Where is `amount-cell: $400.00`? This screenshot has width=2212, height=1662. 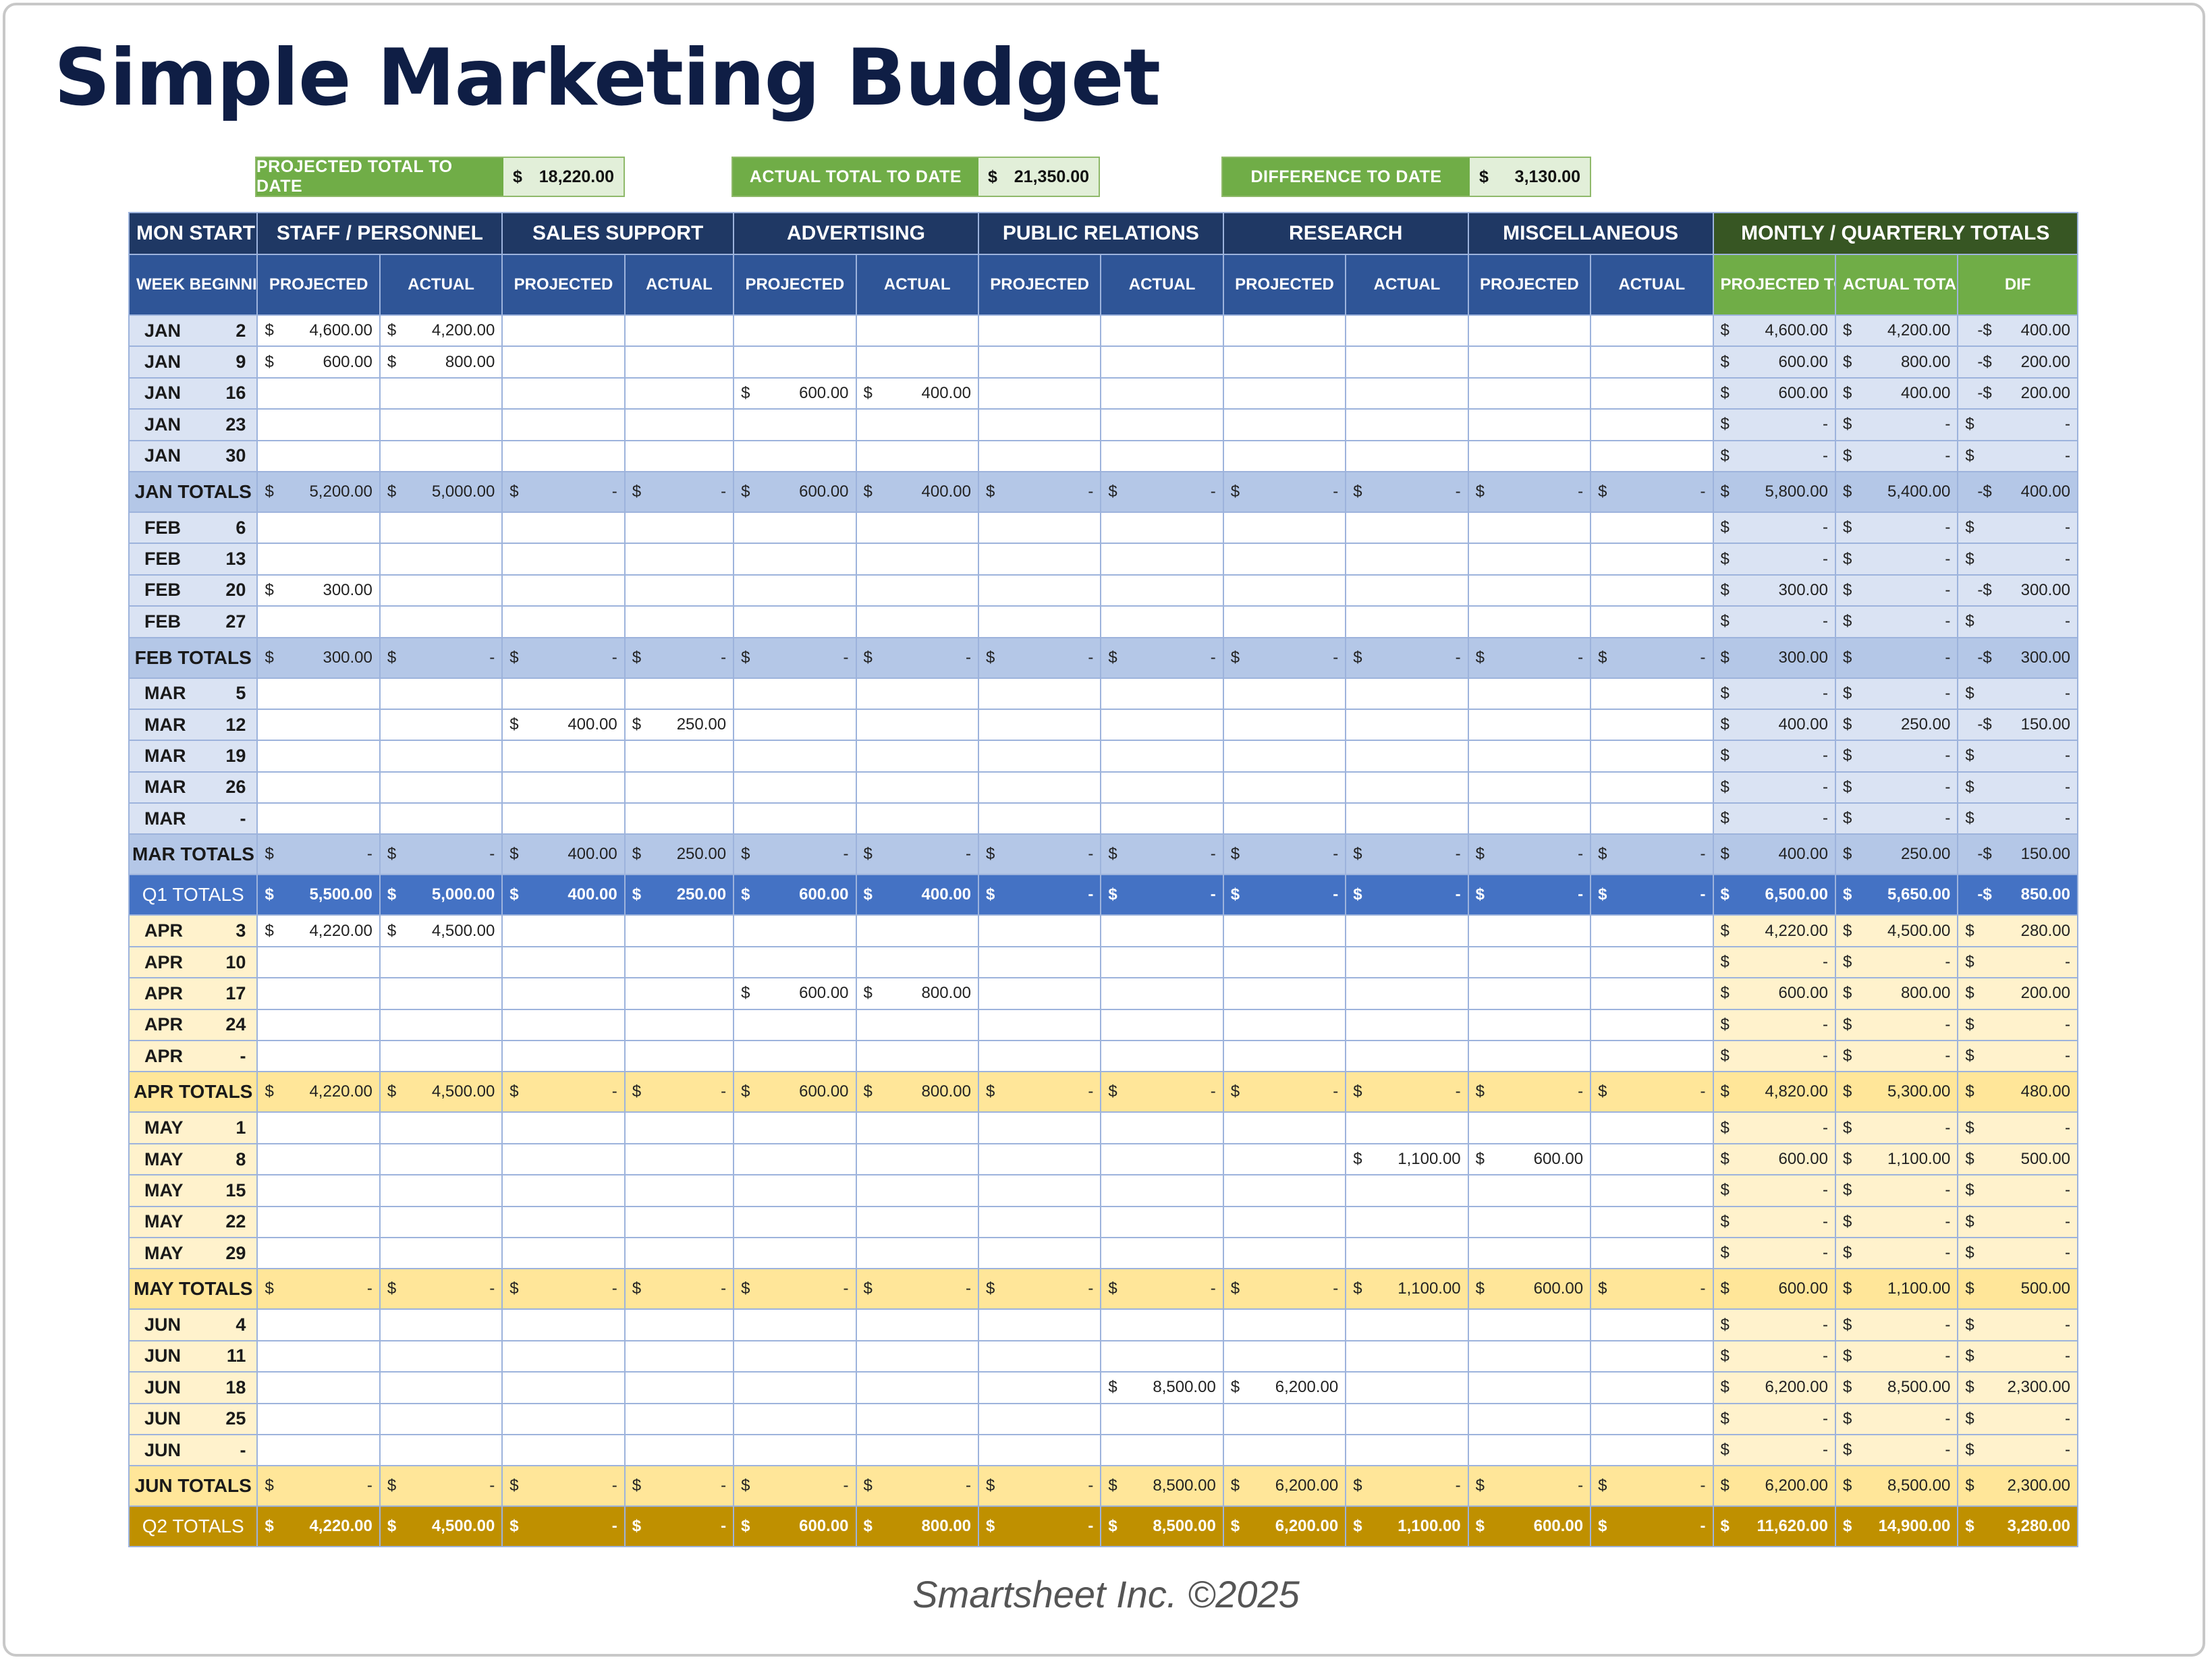
amount-cell: $400.00 is located at coordinates (1774, 725).